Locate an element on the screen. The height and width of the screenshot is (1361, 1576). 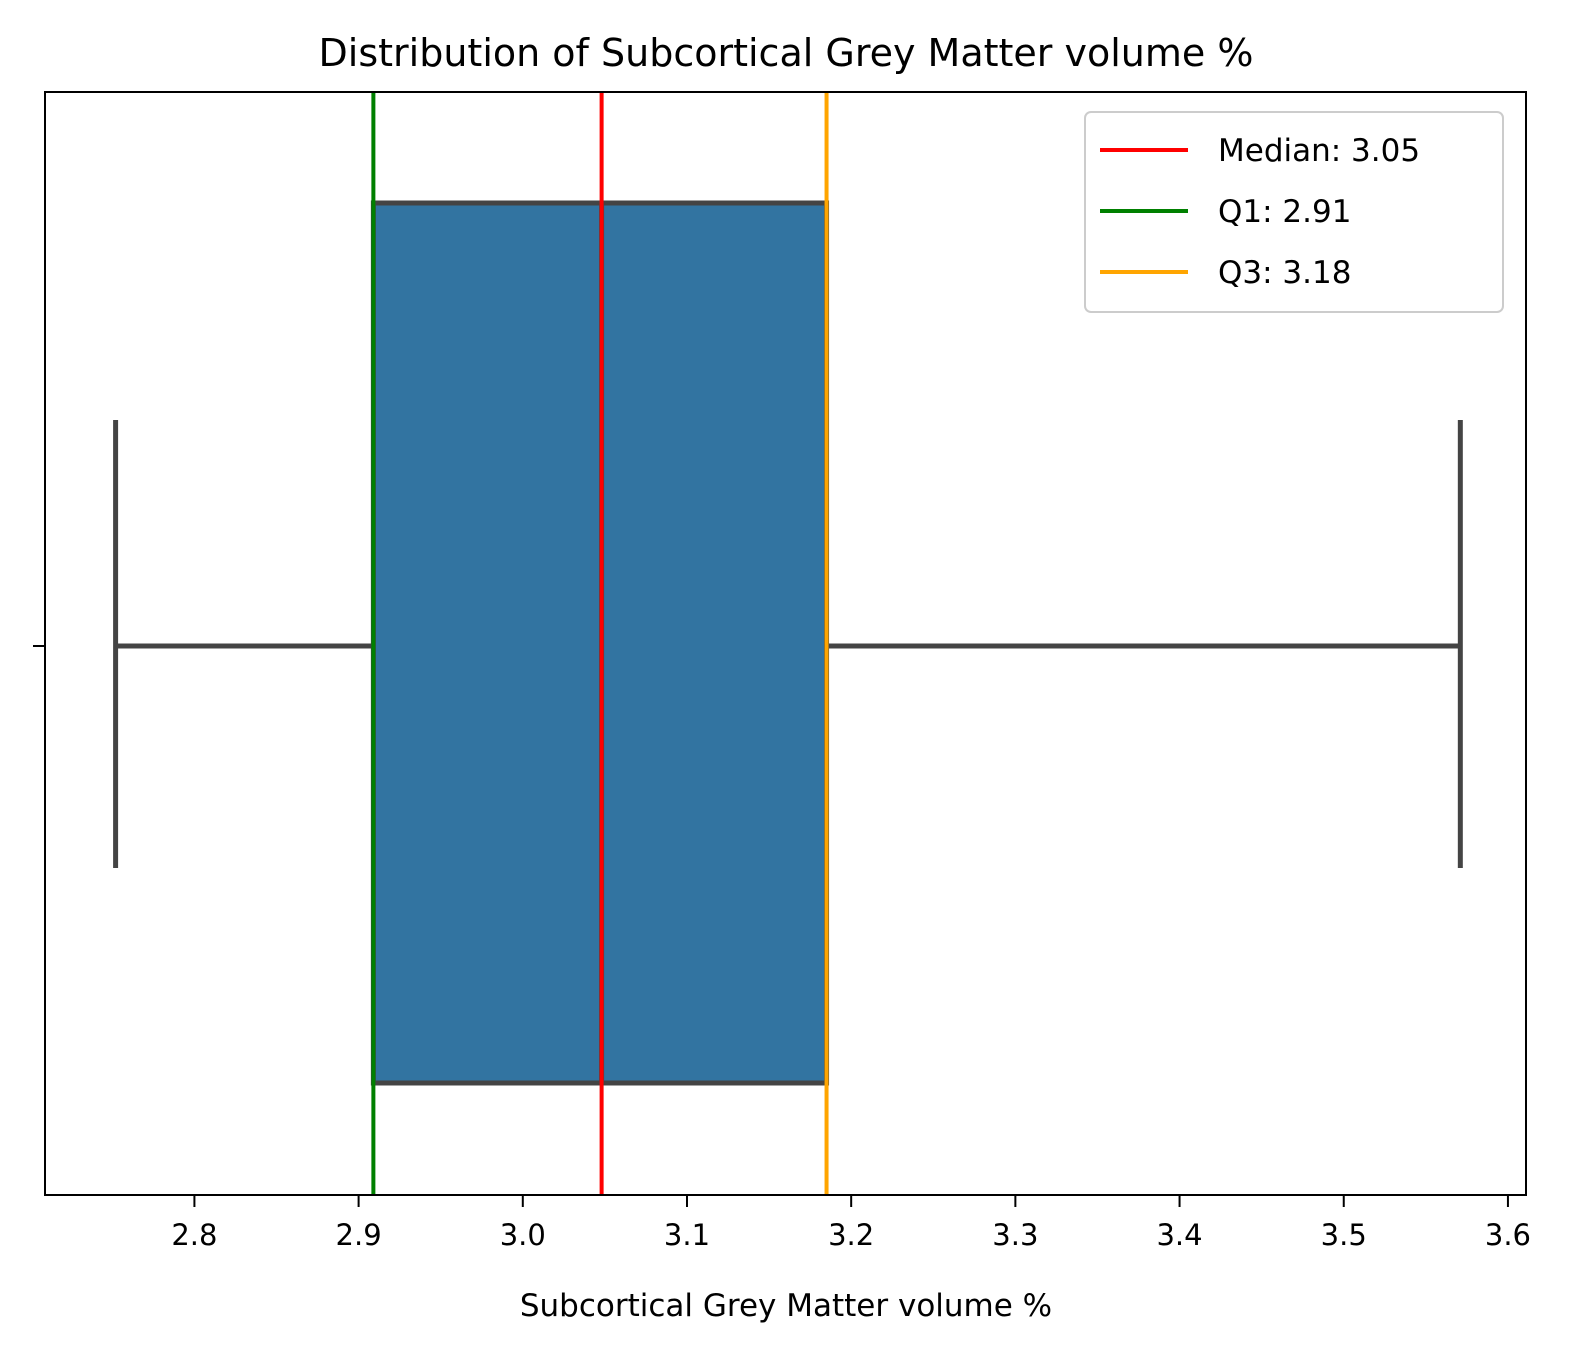
x-axis-ticks: 2.8 2.9 3.0 3.1 3.2 3.3 3.4 3.5 3.6 is located at coordinates (851, 1223).